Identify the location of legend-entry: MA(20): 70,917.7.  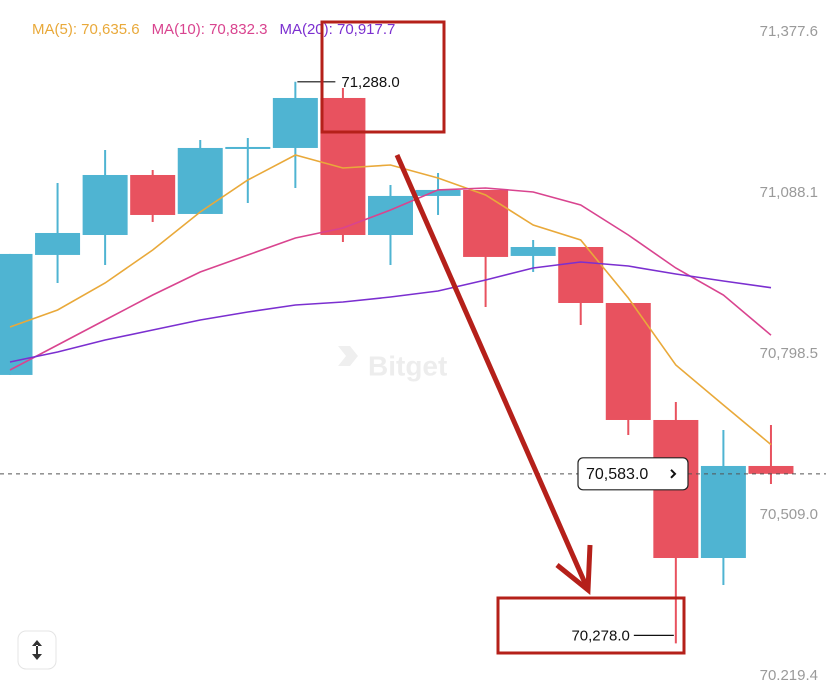
(337, 29).